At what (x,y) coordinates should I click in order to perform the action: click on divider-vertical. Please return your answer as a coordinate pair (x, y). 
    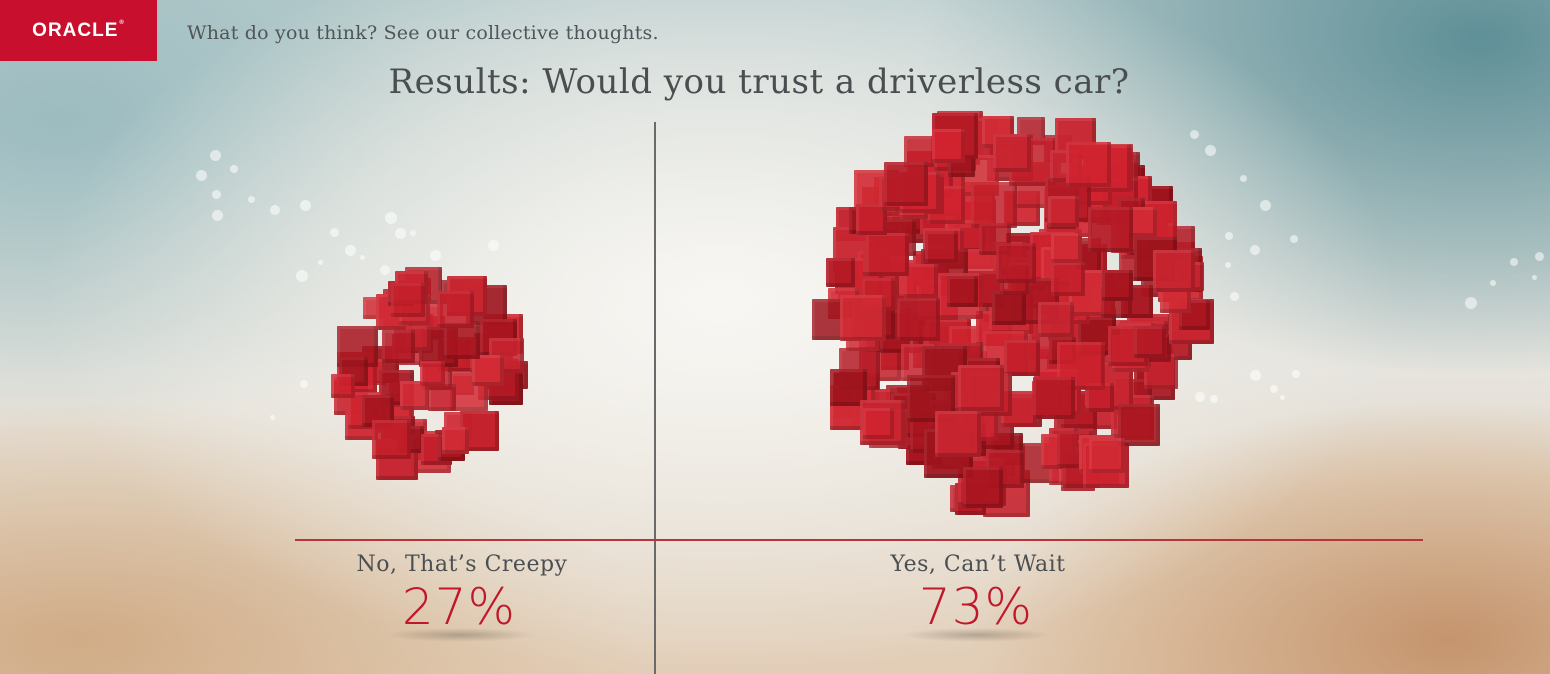
    Looking at the image, I should click on (655, 398).